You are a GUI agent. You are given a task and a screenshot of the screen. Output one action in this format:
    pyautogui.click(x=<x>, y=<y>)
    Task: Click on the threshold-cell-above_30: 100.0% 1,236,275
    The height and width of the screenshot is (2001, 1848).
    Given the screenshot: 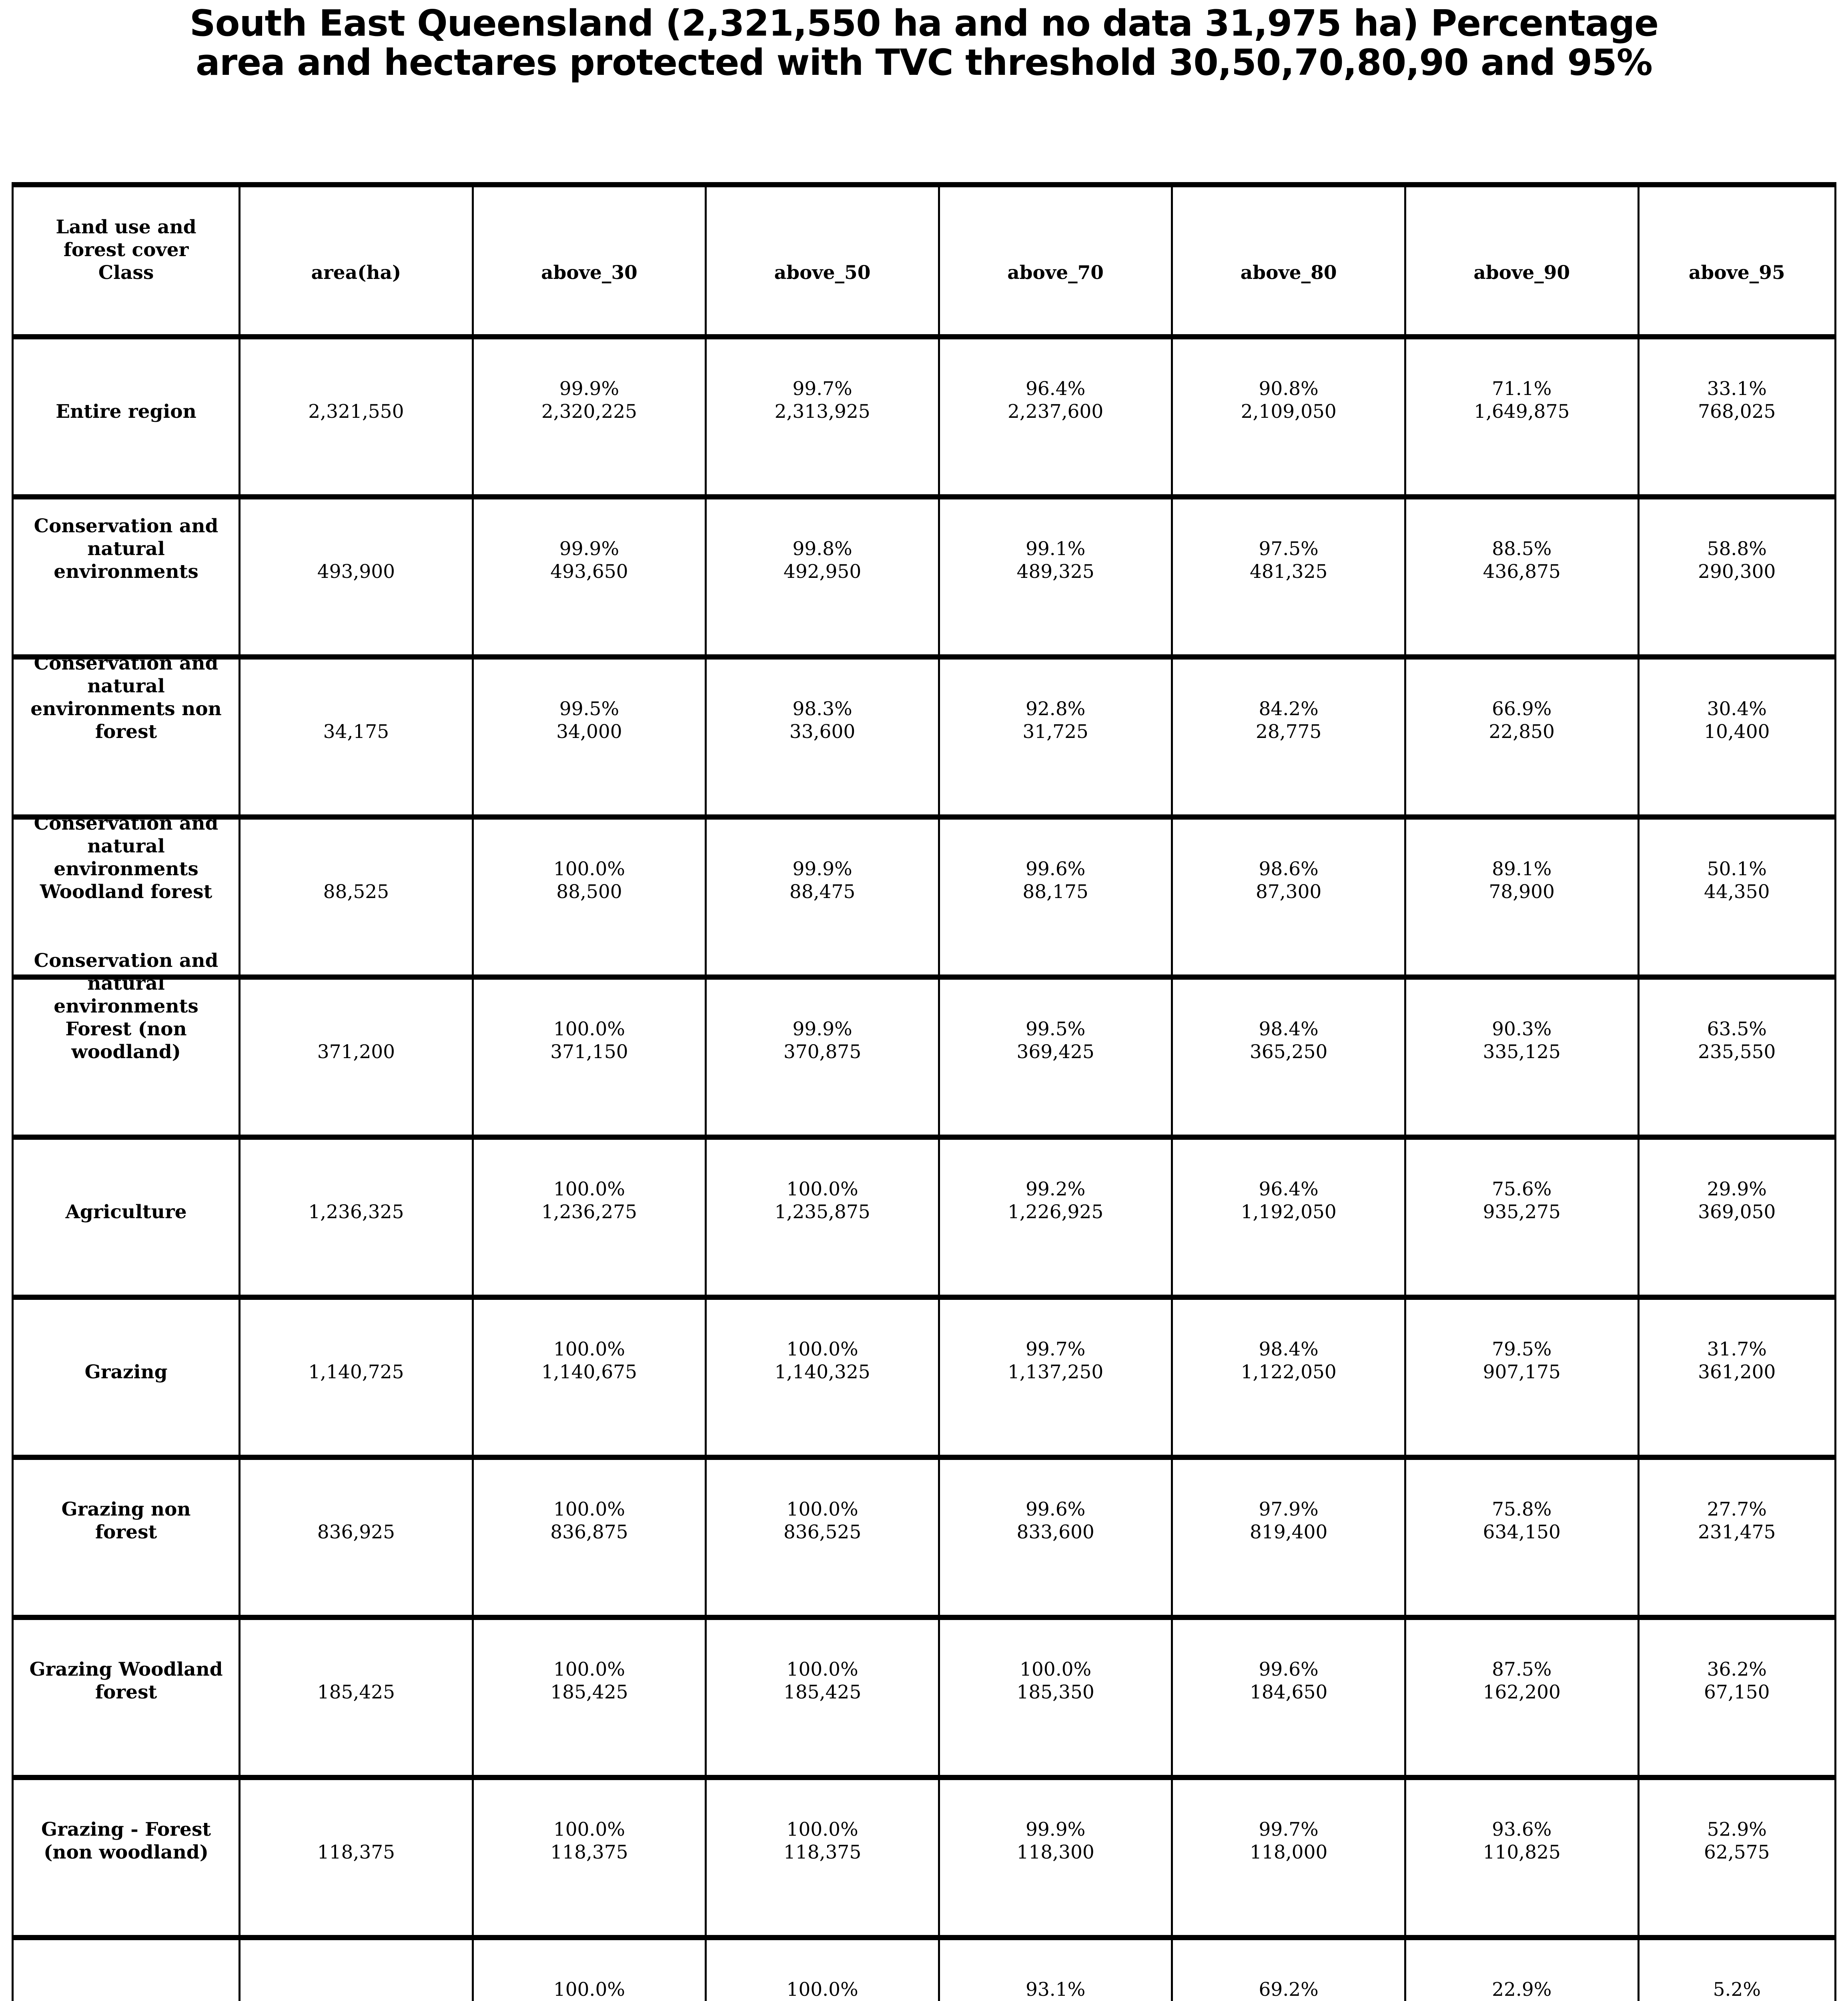 What is the action you would take?
    pyautogui.click(x=588, y=1217)
    